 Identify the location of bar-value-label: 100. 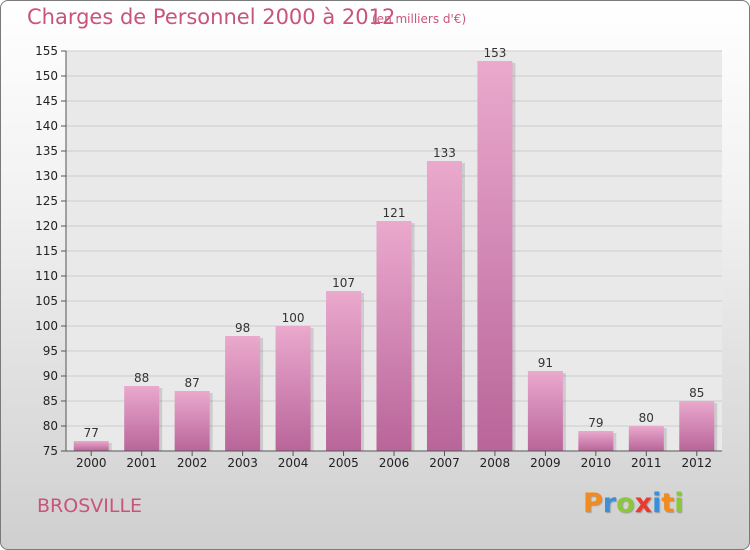
(293, 318).